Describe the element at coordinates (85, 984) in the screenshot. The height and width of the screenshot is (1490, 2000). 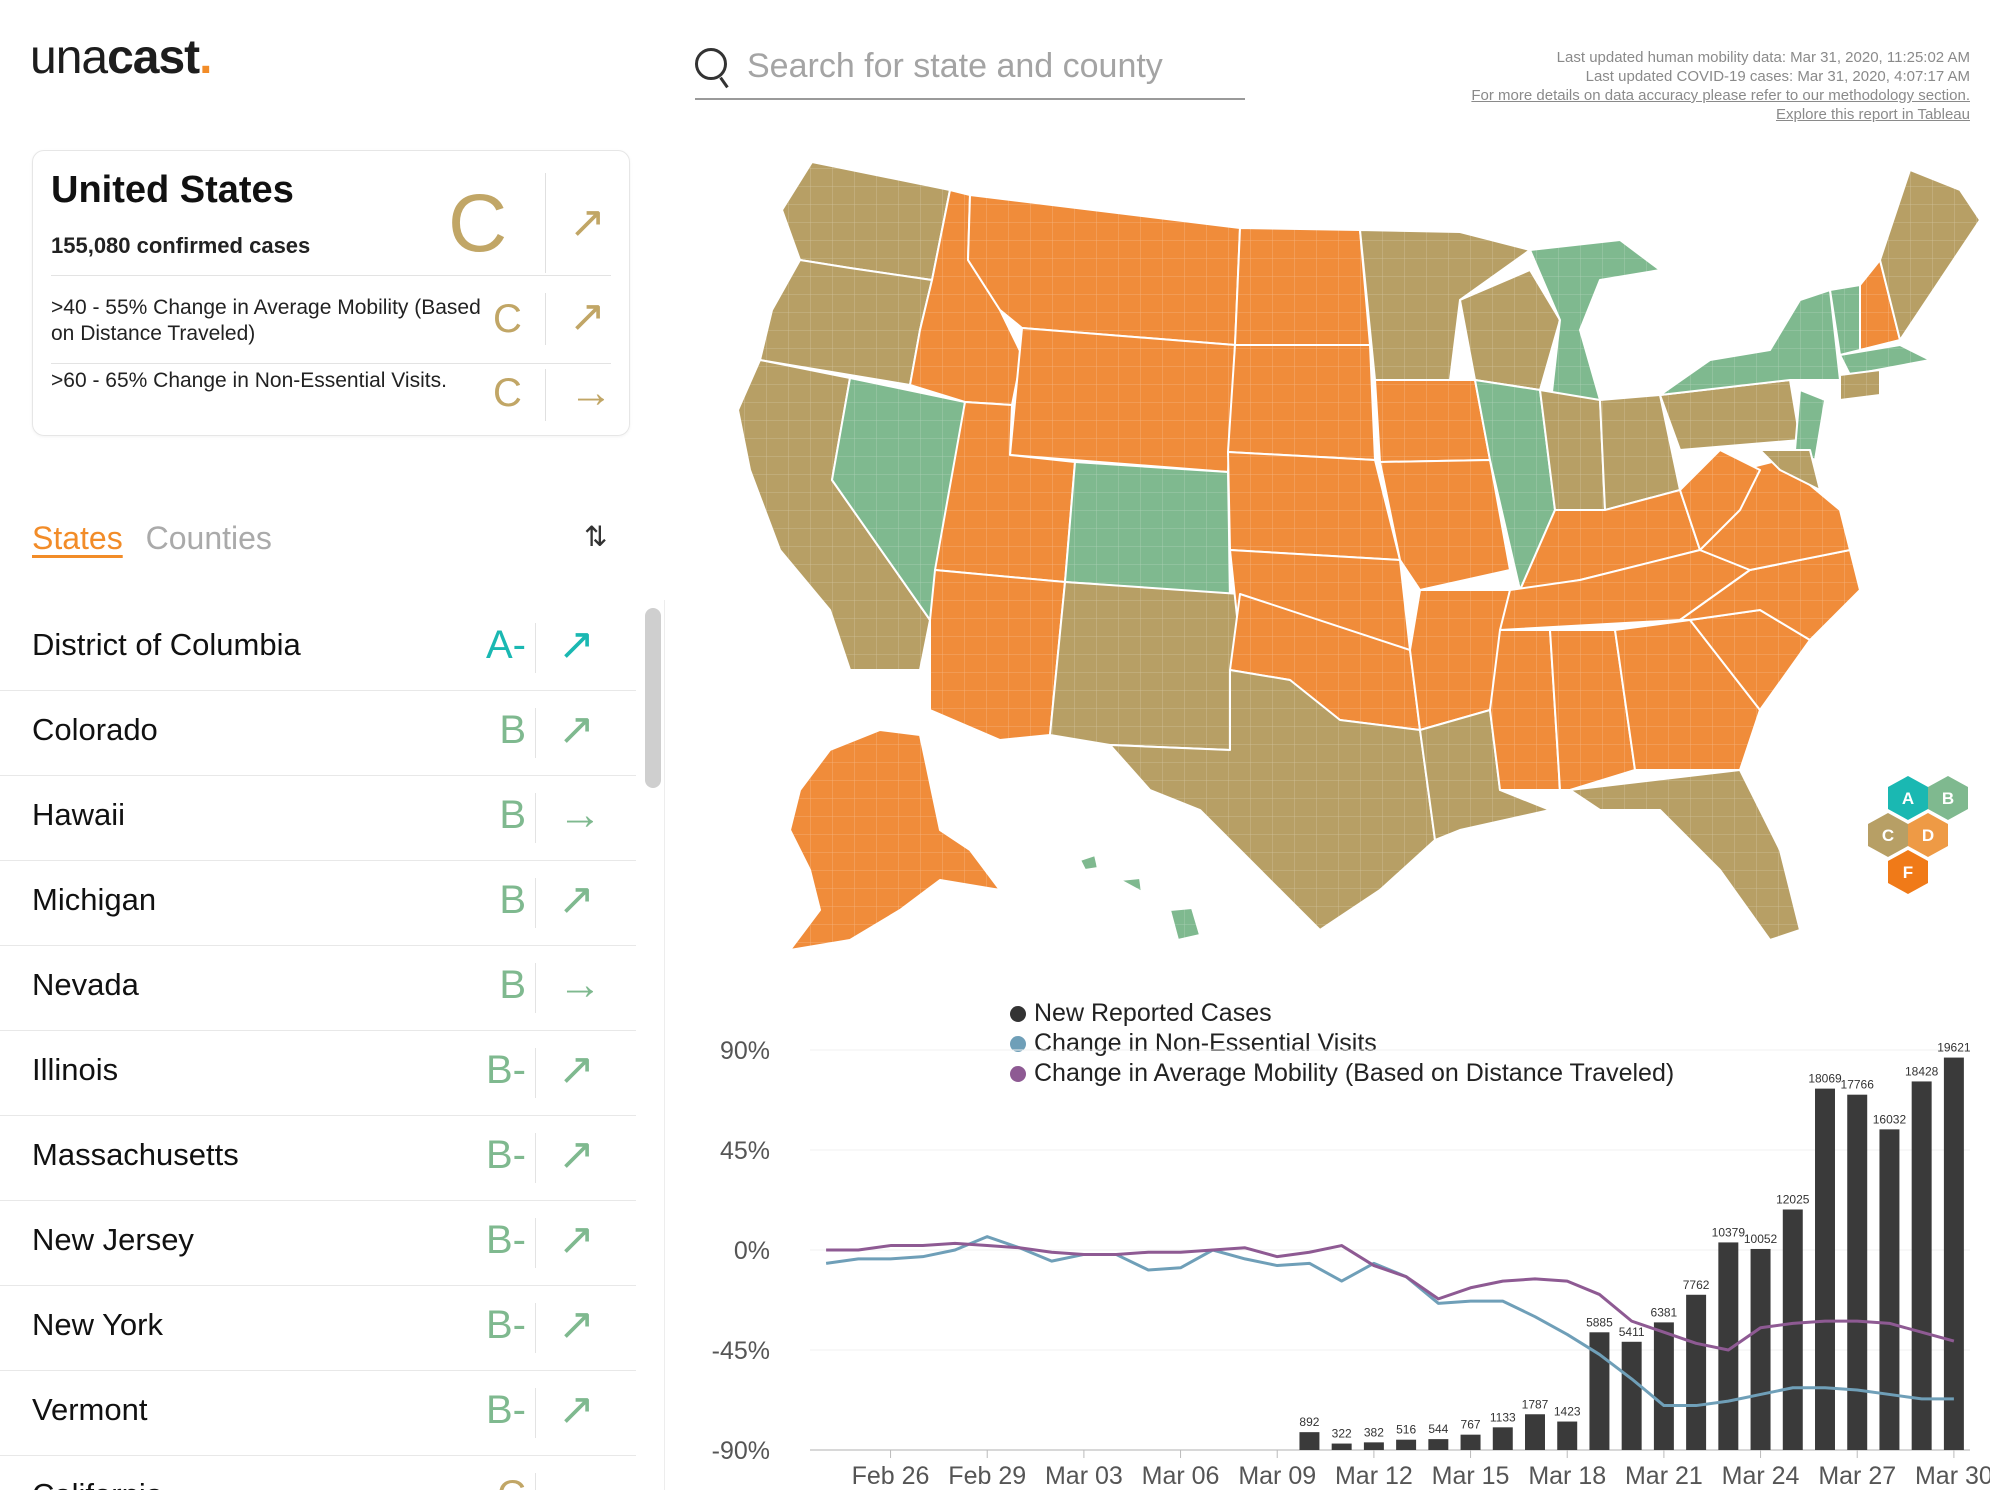
I see `state-name: Nevada` at that location.